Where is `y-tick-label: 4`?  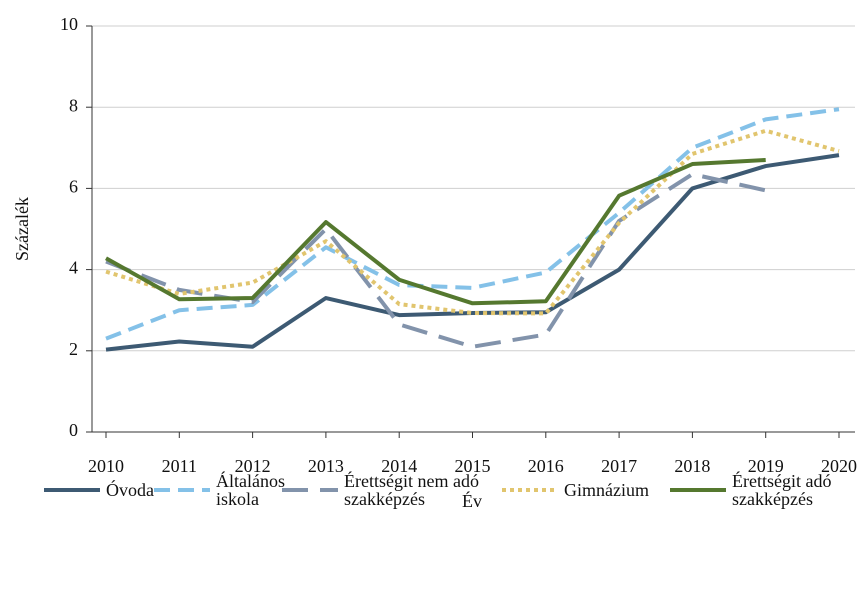 y-tick-label: 4 is located at coordinates (73, 268).